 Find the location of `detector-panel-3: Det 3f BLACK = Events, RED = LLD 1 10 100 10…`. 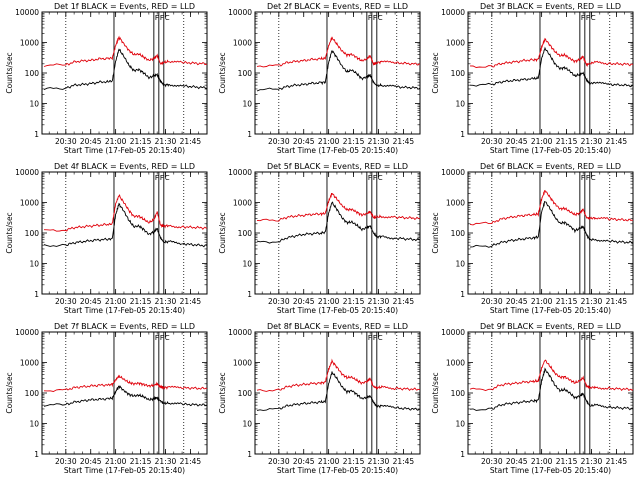

detector-panel-3: Det 3f BLACK = Events, RED = LLD 1 10 100 10… is located at coordinates (532, 78).